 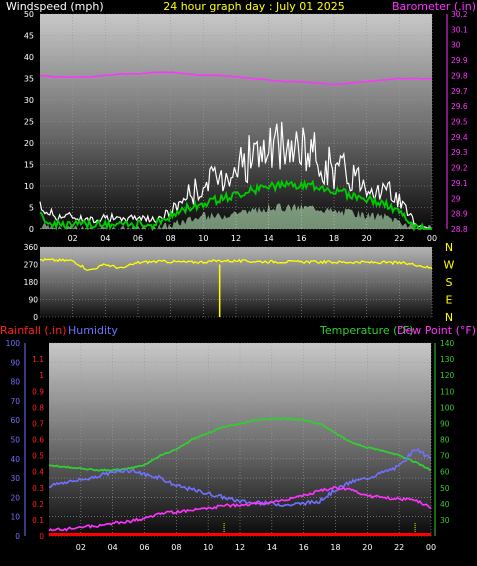 I want to click on temperature-ticks: 30 40 50 60 70 80 90 100 110 120 130 140, so click(x=444, y=437).